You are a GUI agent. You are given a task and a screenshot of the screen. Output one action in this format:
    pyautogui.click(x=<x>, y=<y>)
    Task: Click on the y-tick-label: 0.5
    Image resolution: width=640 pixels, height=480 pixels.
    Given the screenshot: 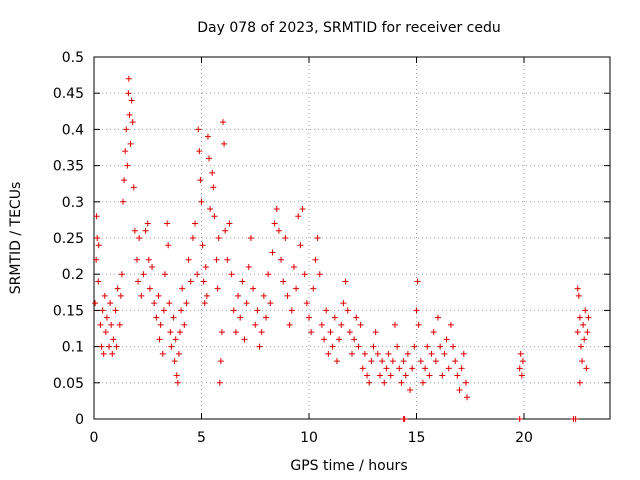 What is the action you would take?
    pyautogui.click(x=73, y=58)
    